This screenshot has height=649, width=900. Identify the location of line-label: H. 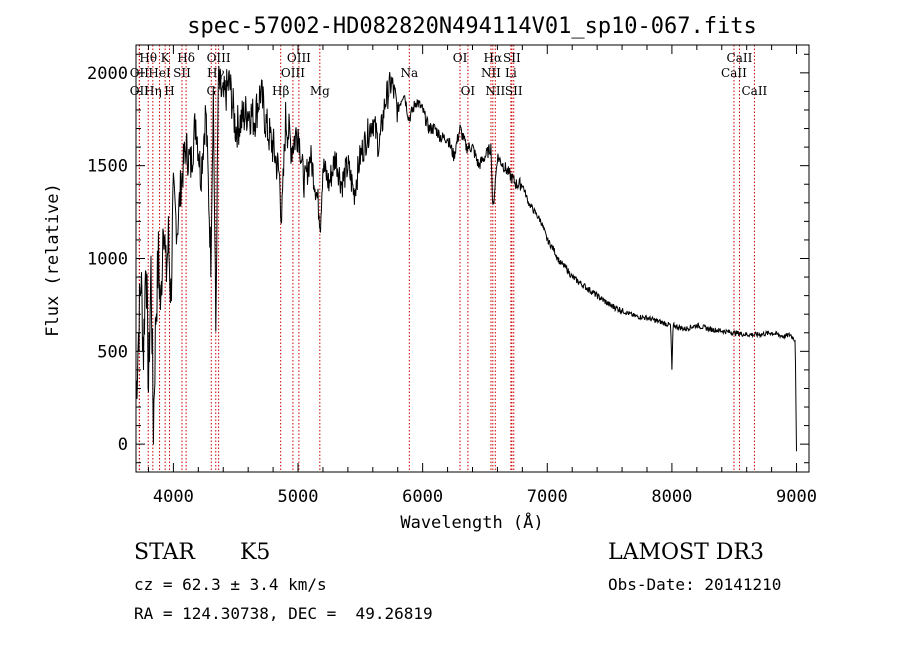
(169, 91).